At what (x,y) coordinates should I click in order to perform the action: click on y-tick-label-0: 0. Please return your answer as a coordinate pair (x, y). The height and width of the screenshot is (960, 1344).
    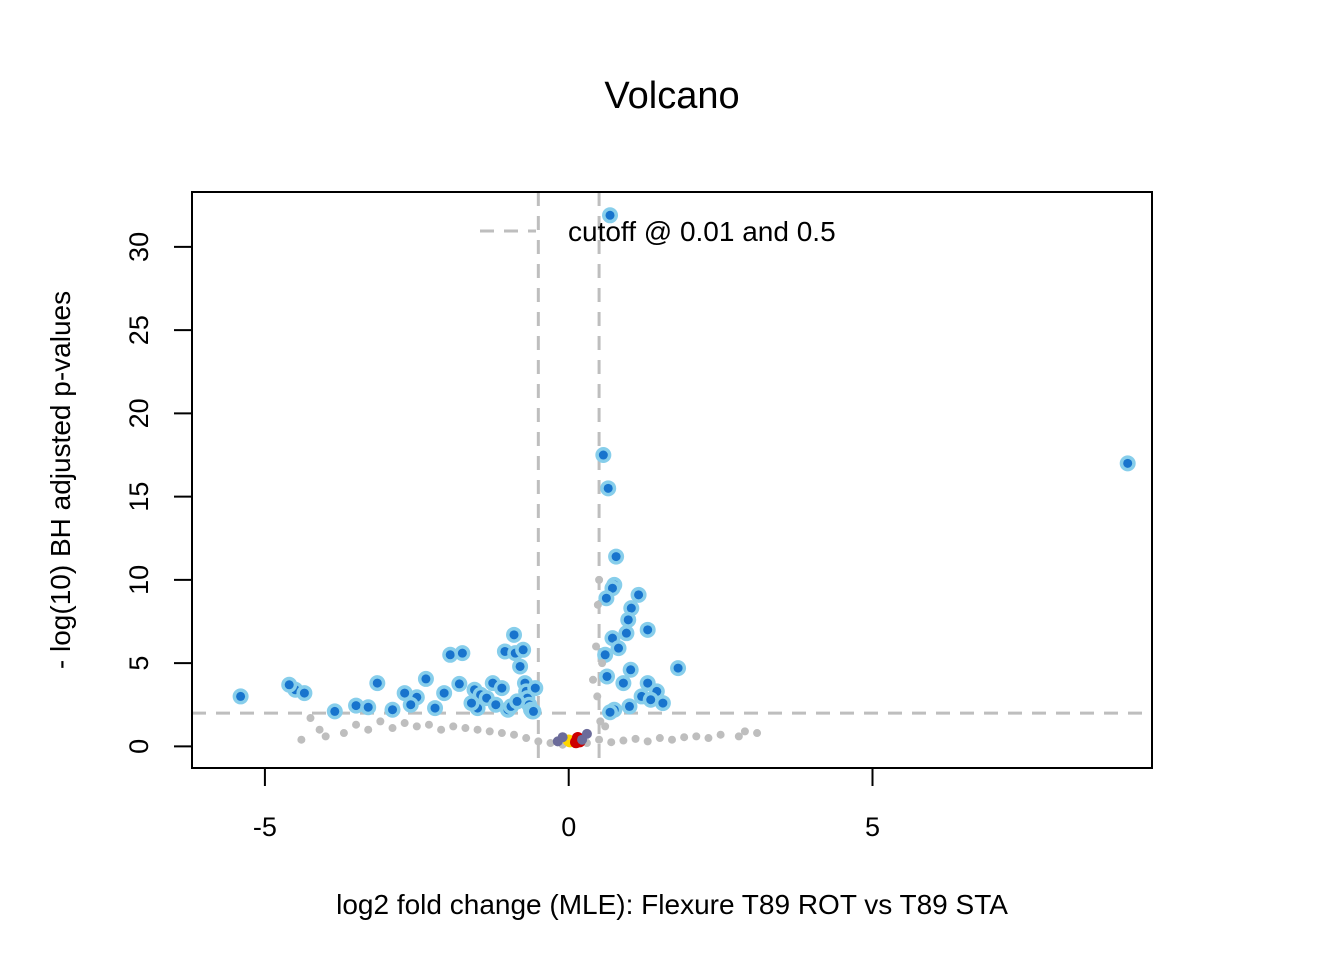
    Looking at the image, I should click on (139, 746).